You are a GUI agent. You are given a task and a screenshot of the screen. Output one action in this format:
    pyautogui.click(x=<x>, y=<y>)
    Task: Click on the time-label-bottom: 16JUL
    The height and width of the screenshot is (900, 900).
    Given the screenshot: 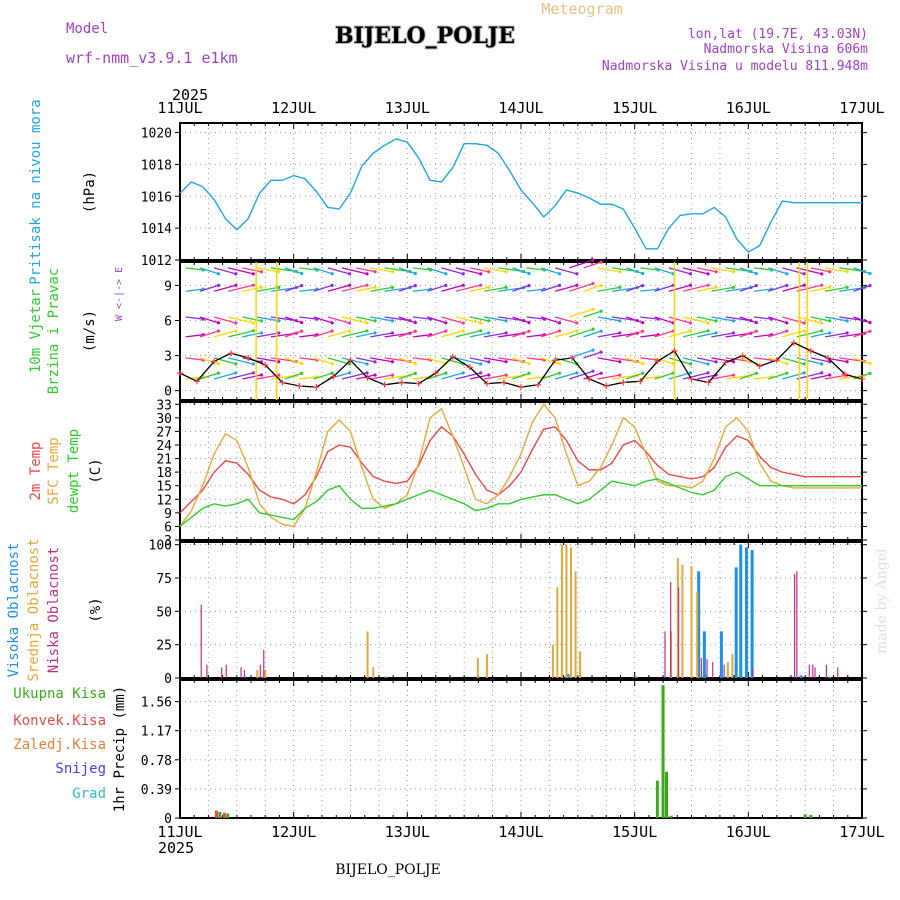 What is the action you would take?
    pyautogui.click(x=748, y=832)
    